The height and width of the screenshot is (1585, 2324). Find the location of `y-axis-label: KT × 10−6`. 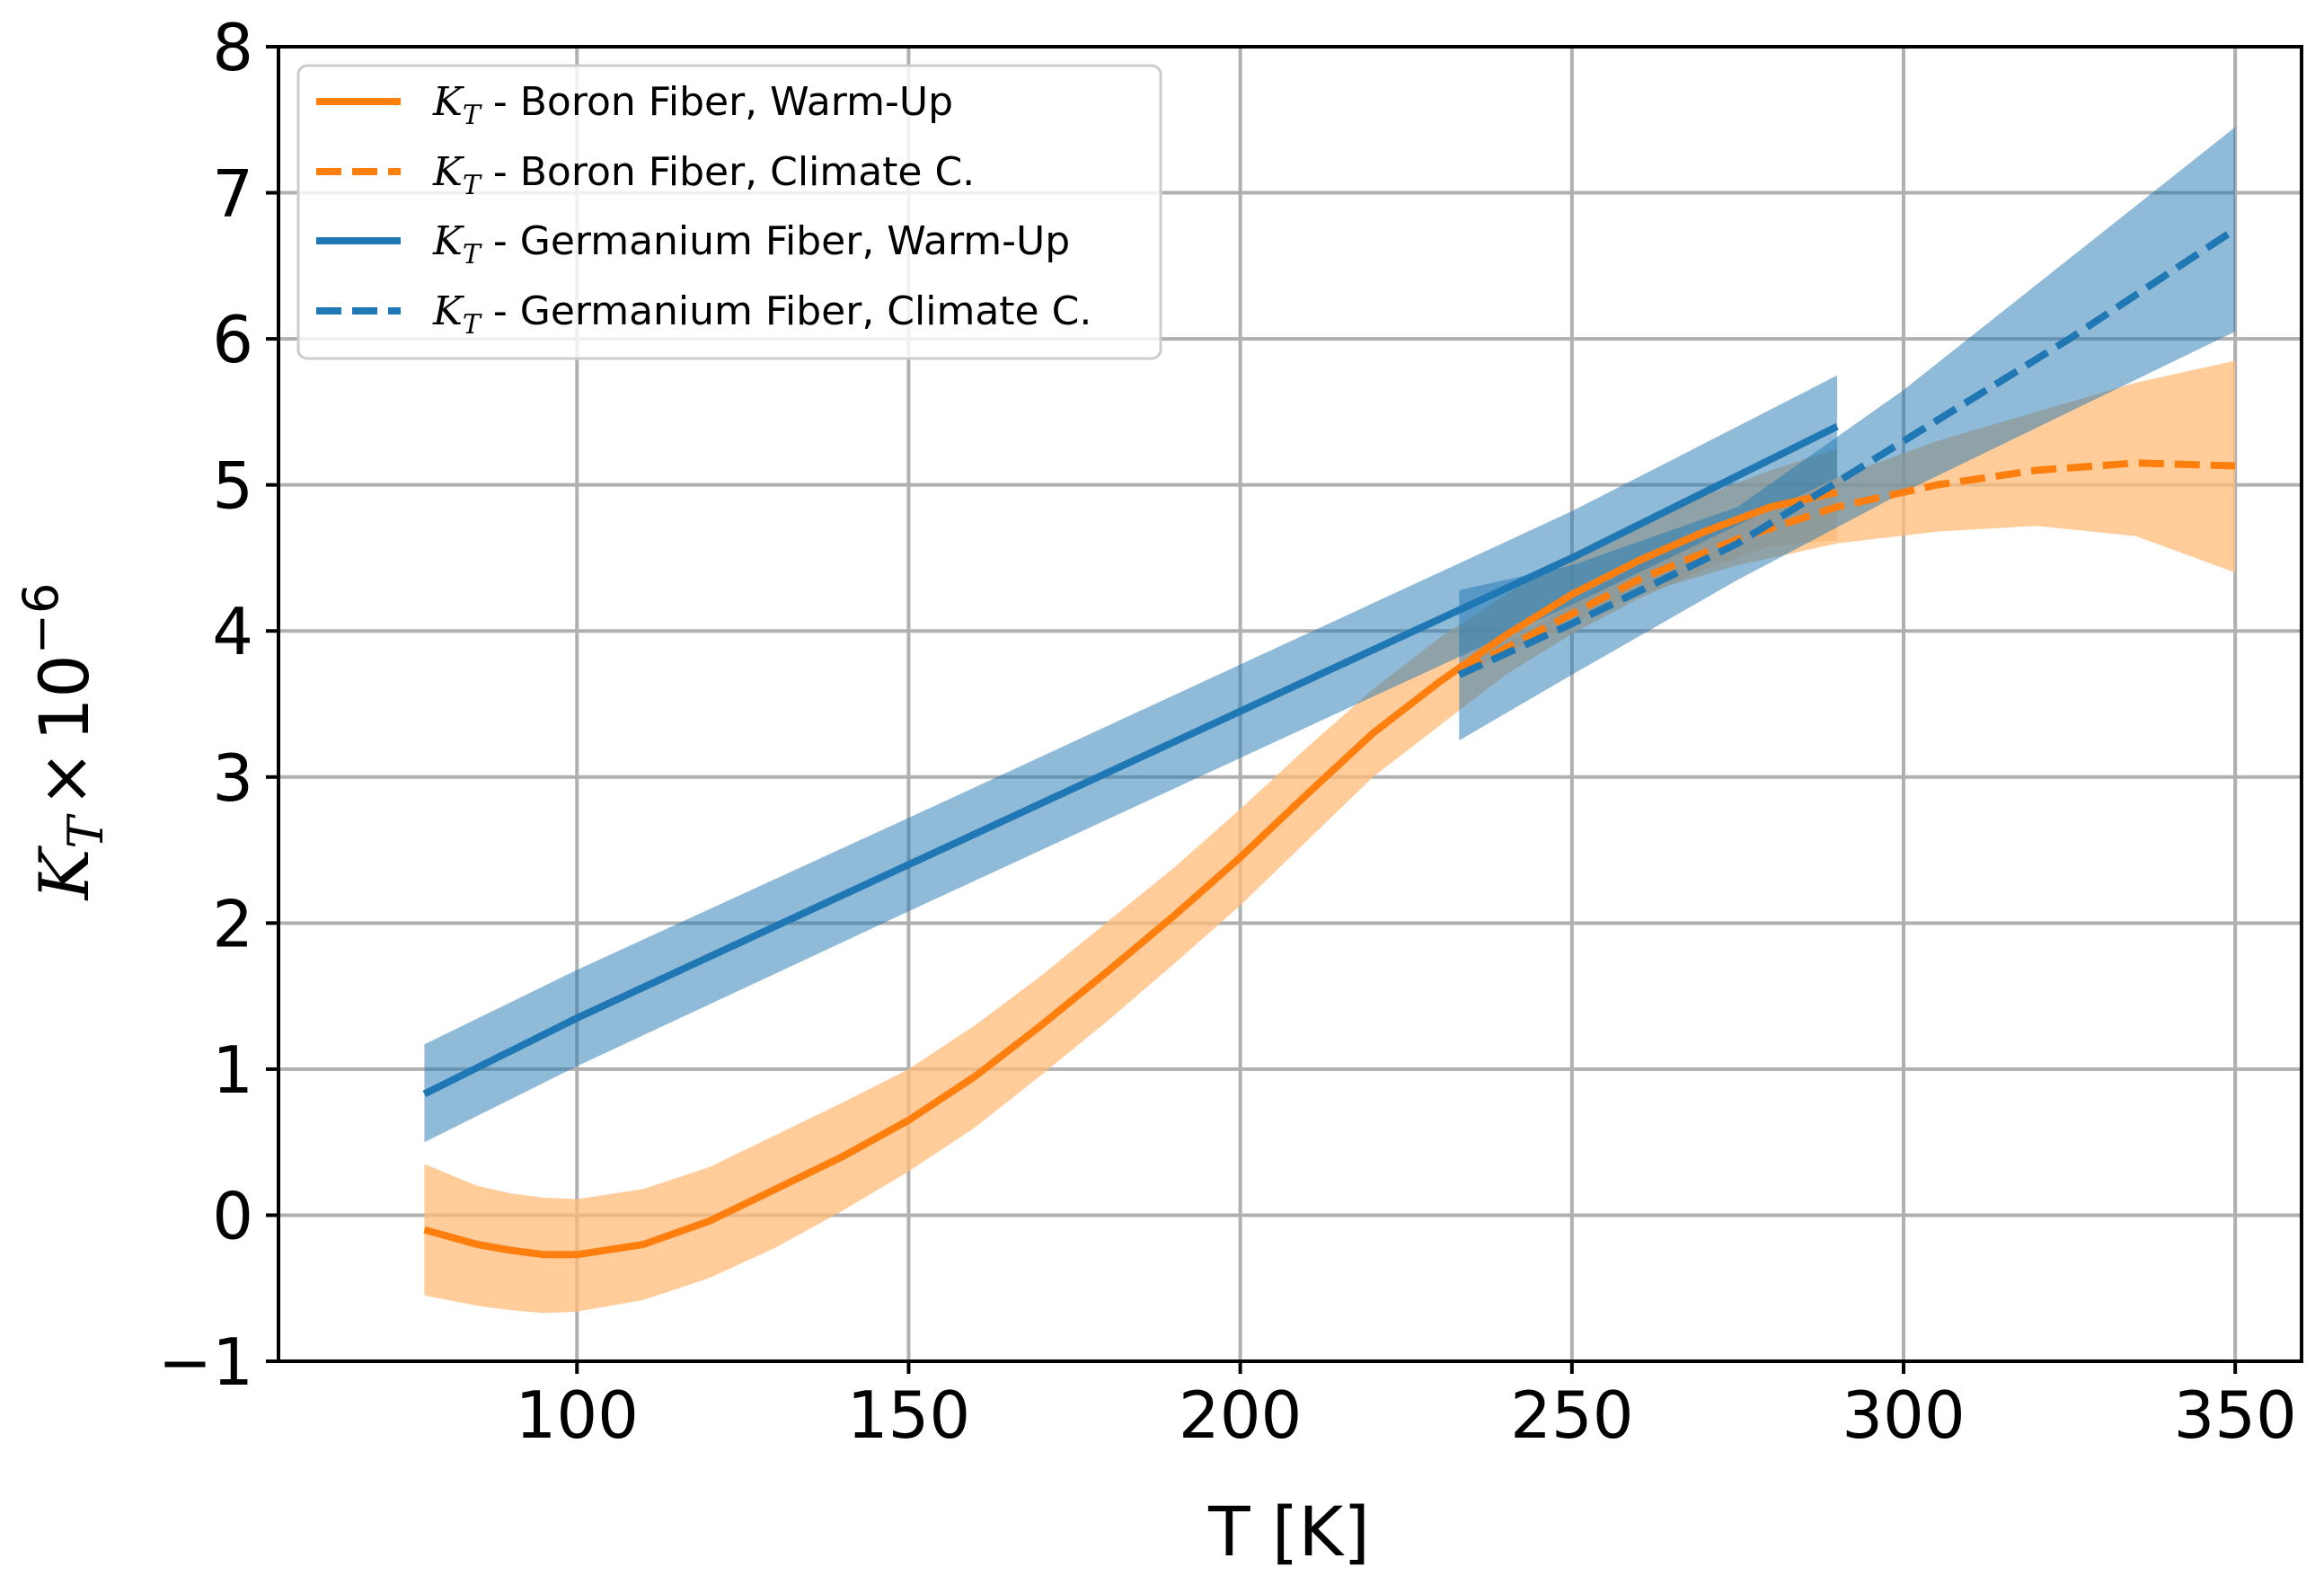

y-axis-label: KT × 10−6 is located at coordinates (63, 742).